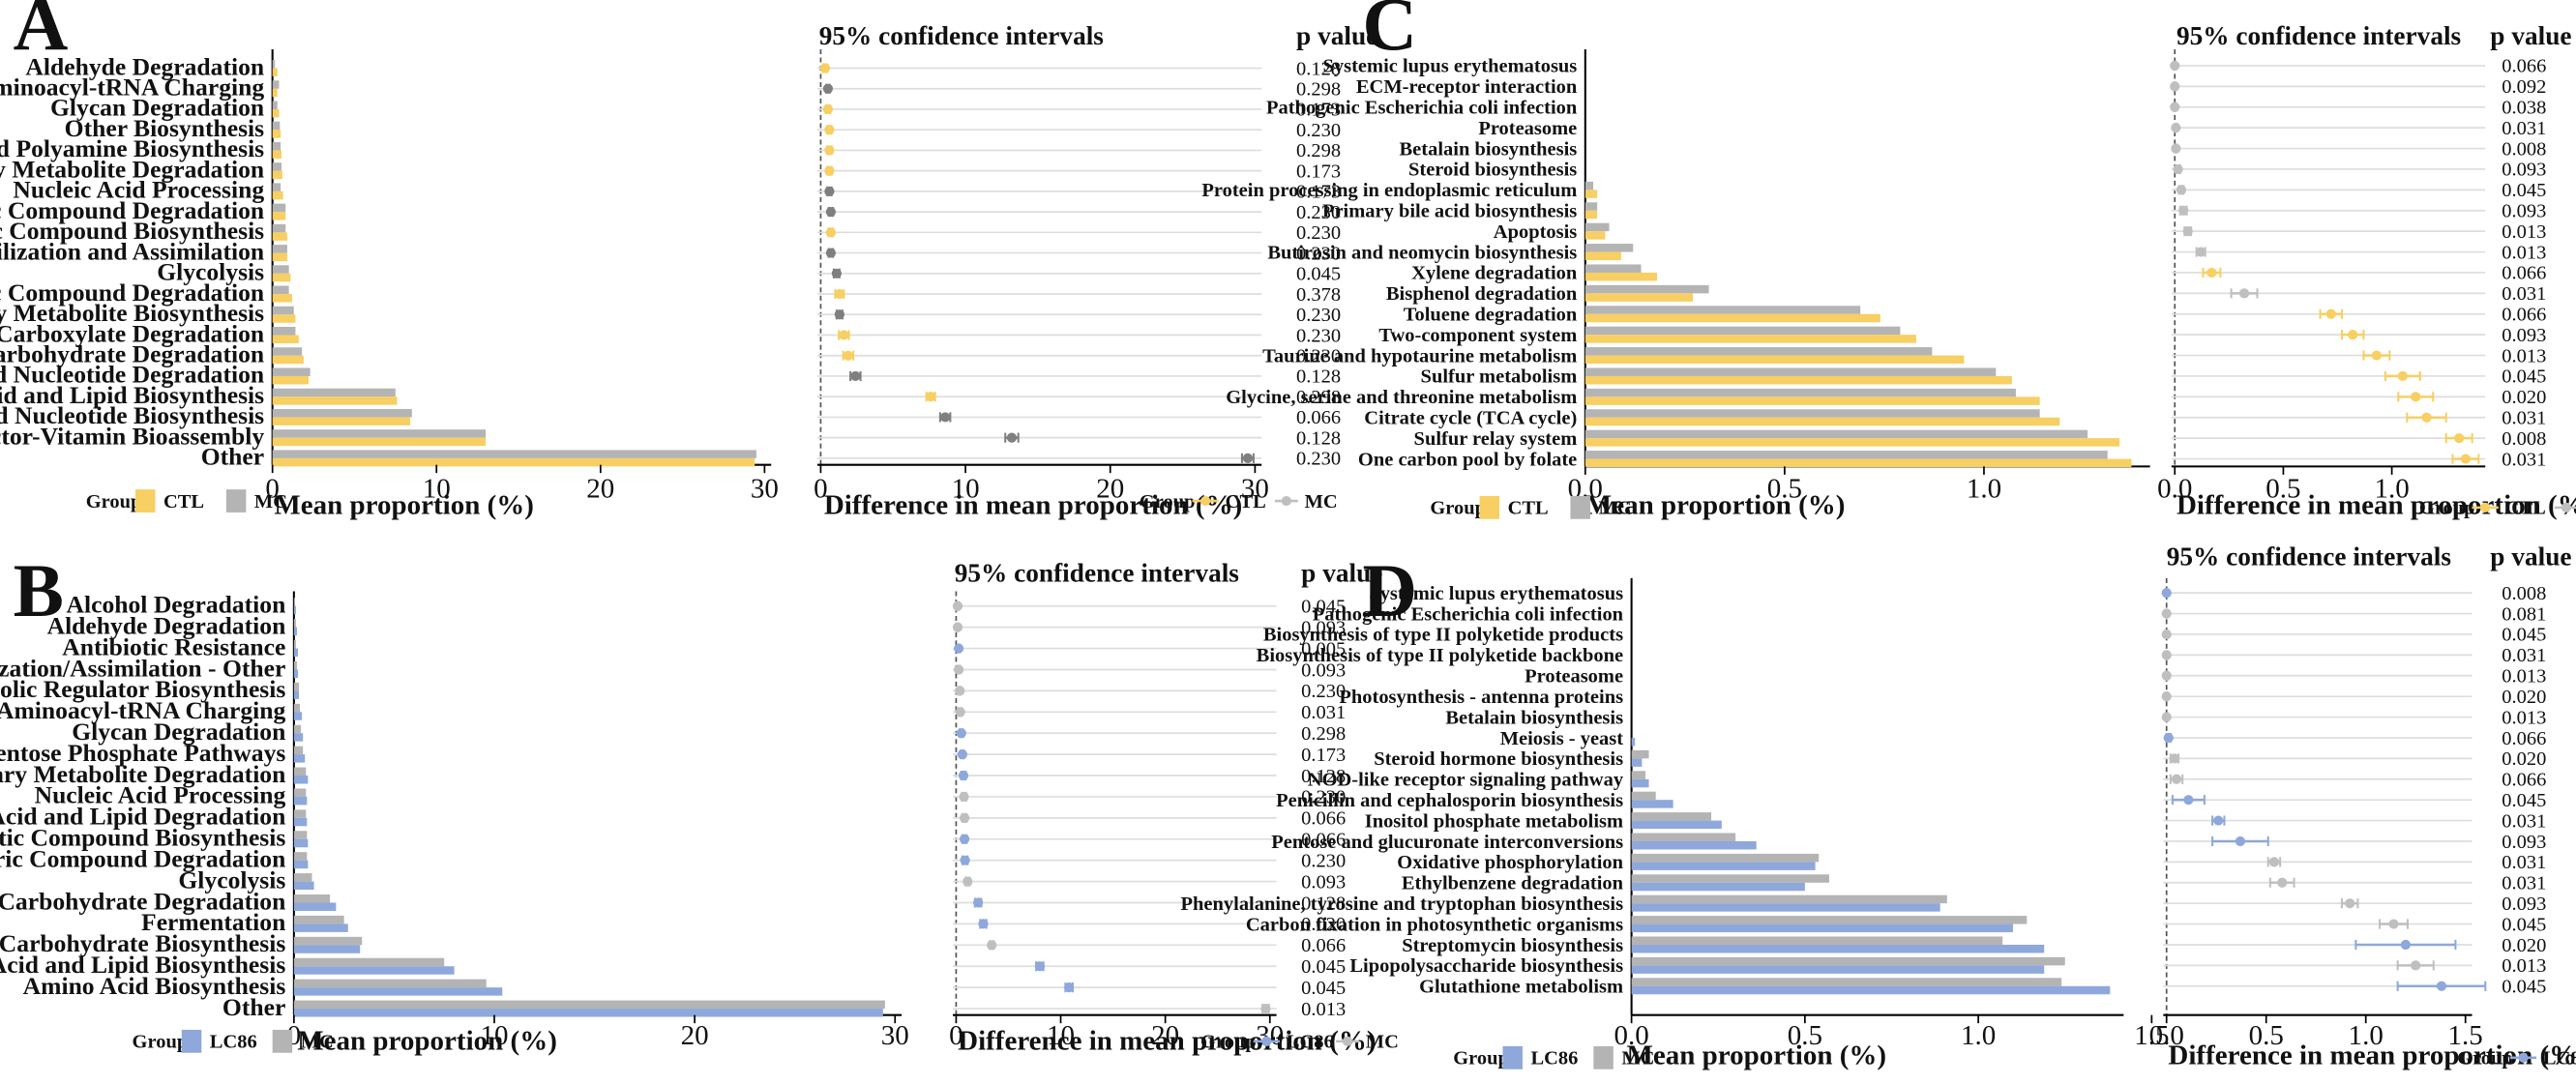 The width and height of the screenshot is (2576, 1084). Describe the element at coordinates (1984, 489) in the screenshot. I see `x-tick-label: 1.0` at that location.